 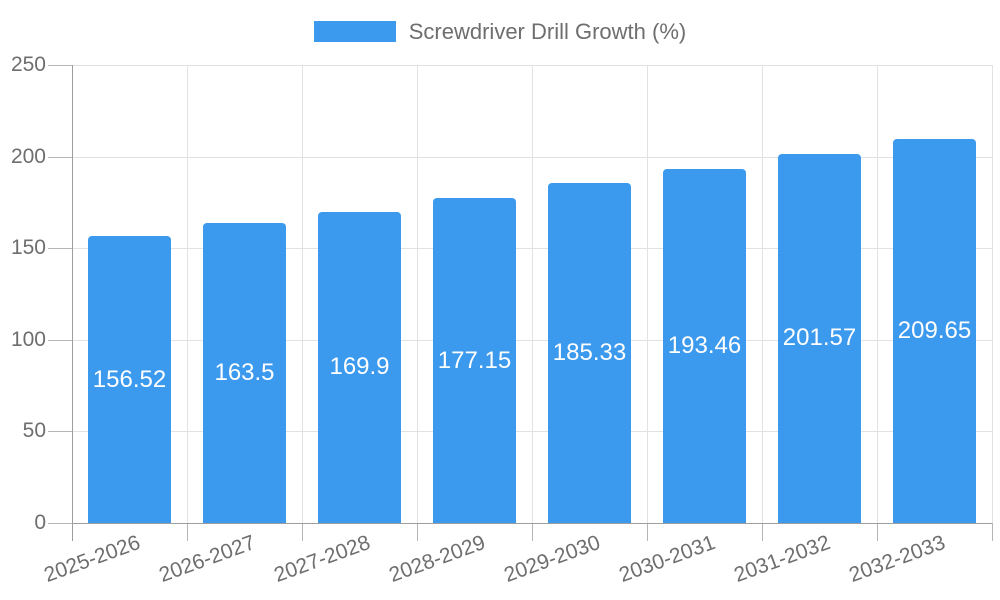 I want to click on bar-value-label: 185.33, so click(x=589, y=353).